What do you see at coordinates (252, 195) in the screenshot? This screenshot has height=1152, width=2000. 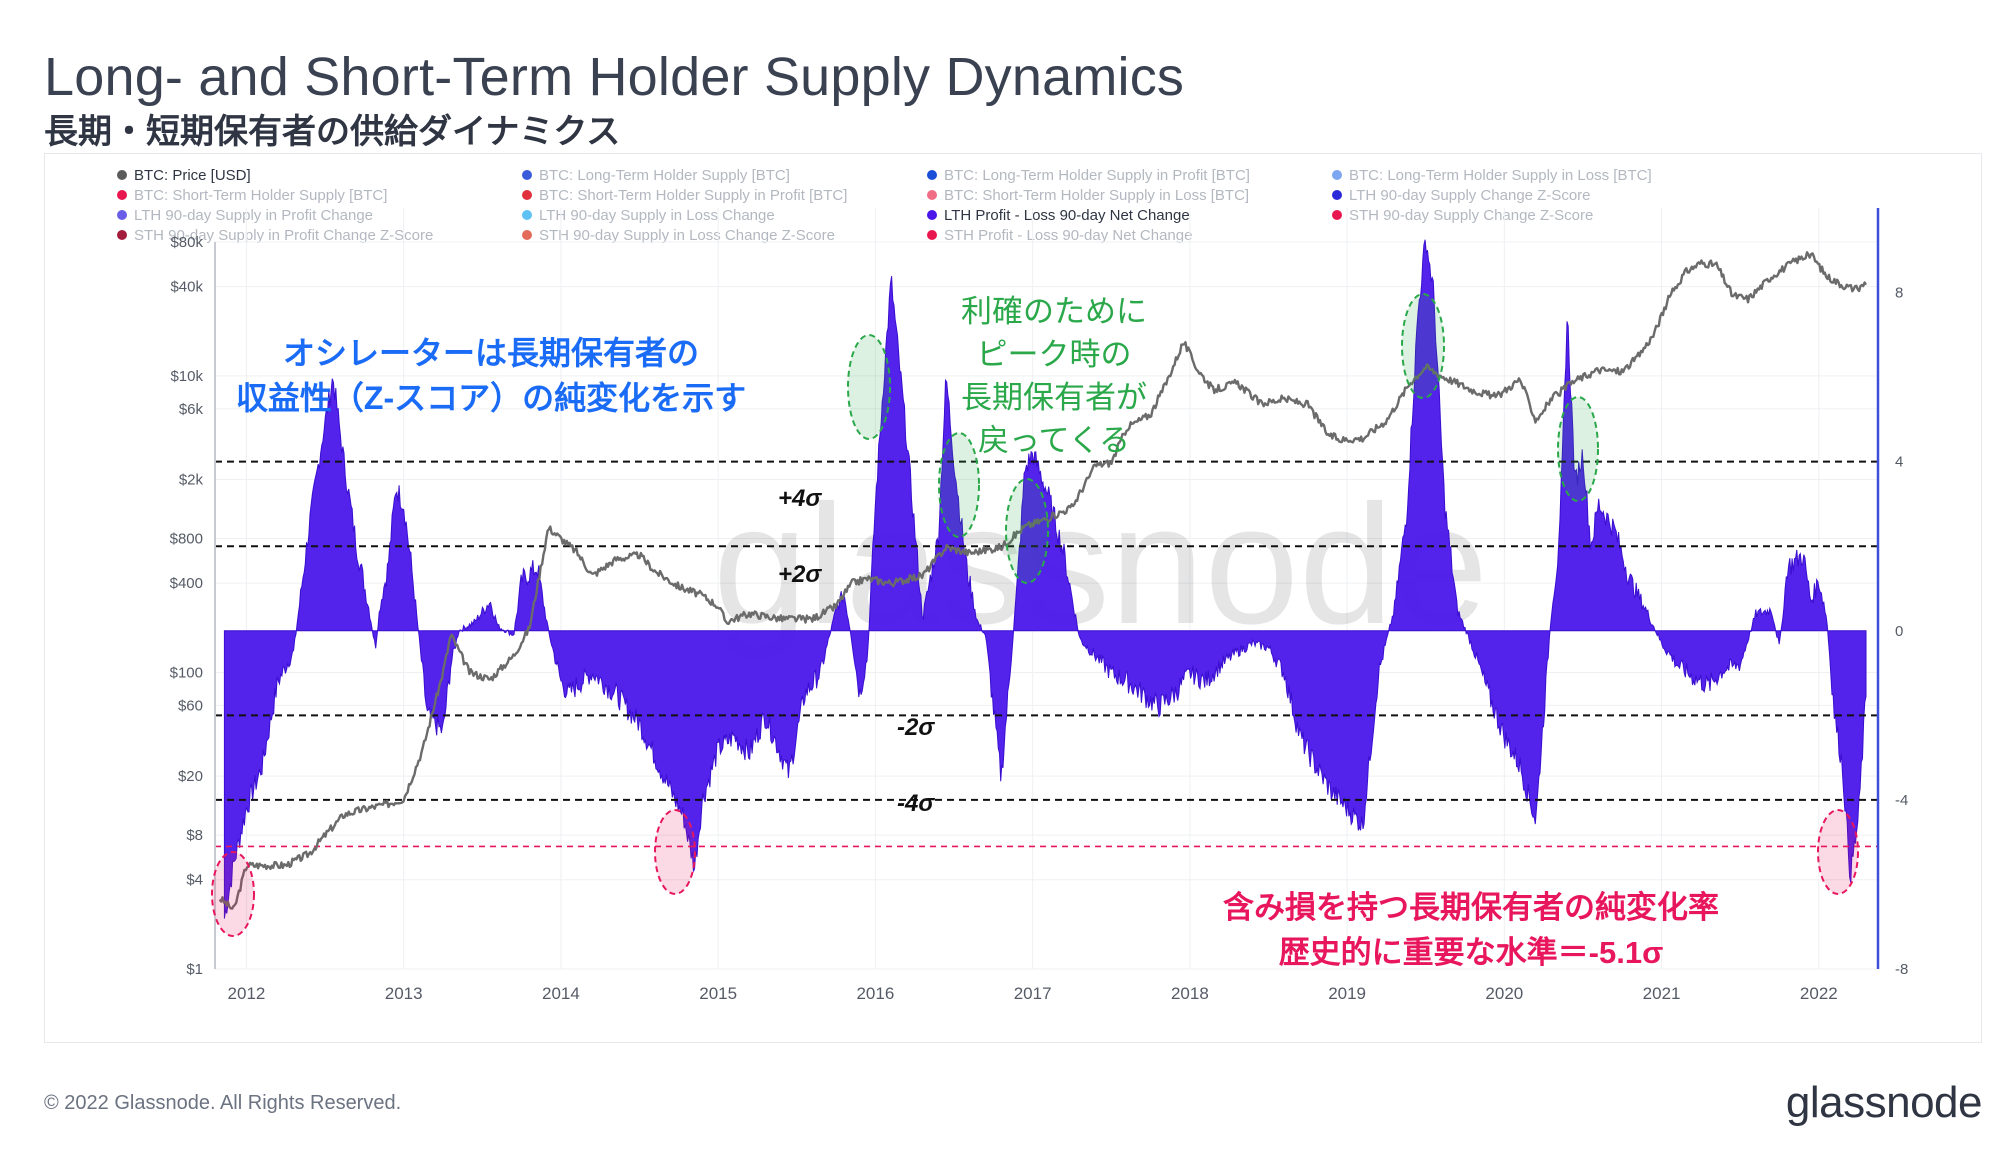 I see `legend-item: BTC: Short-Term Holder Supply [BTC]` at bounding box center [252, 195].